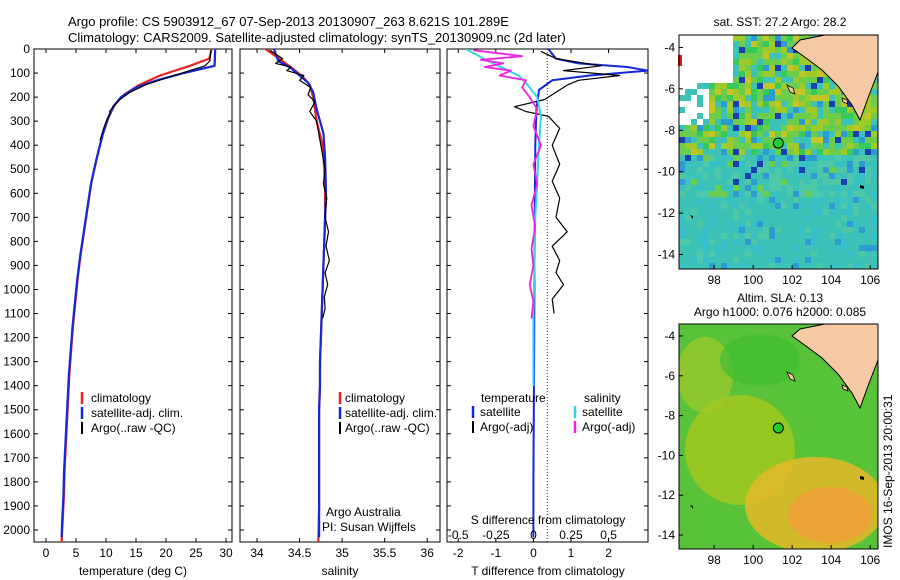 This screenshot has width=900, height=580. I want to click on imos-timestamp: IMOS 16-Sep-2013 20:00:31, so click(888, 471).